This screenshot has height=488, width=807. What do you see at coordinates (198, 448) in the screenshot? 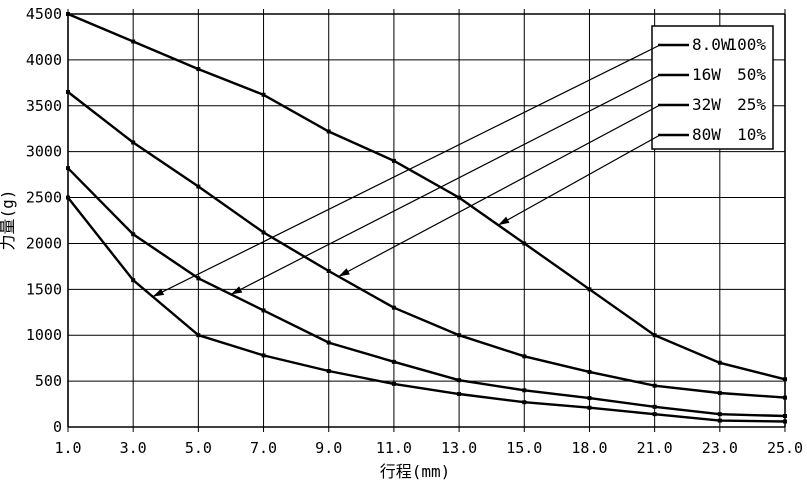
I see `x-tick-label: 5.0` at bounding box center [198, 448].